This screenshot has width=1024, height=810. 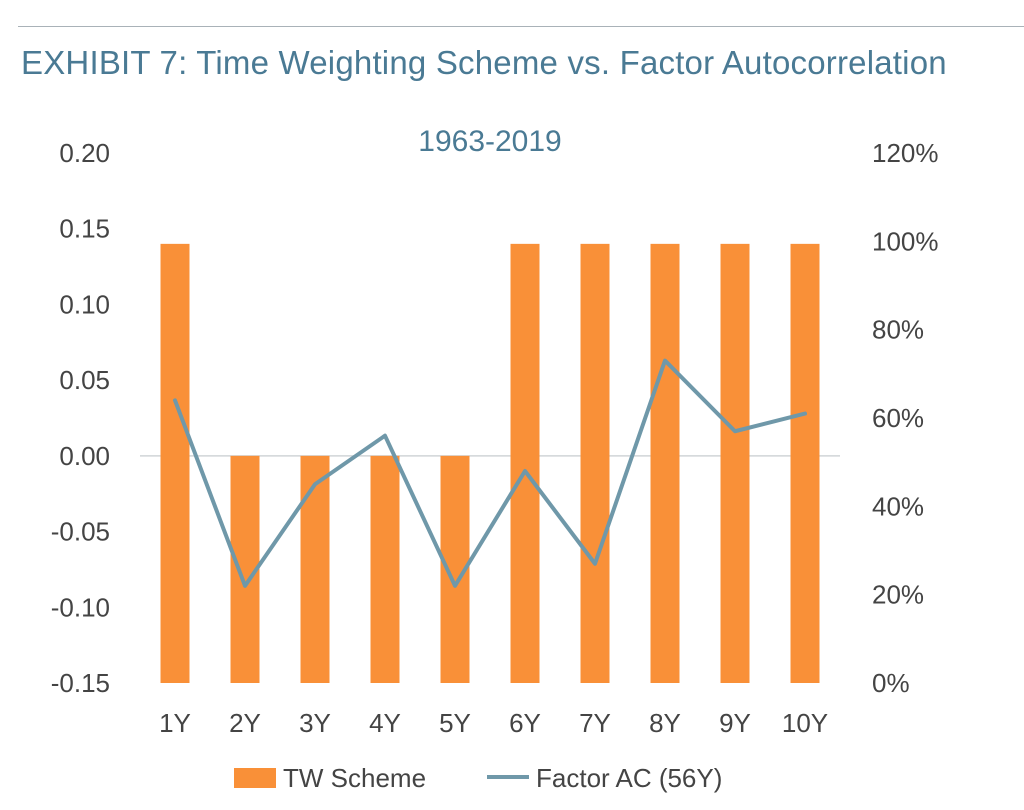 What do you see at coordinates (255, 778) in the screenshot?
I see `legend-swatch-bars` at bounding box center [255, 778].